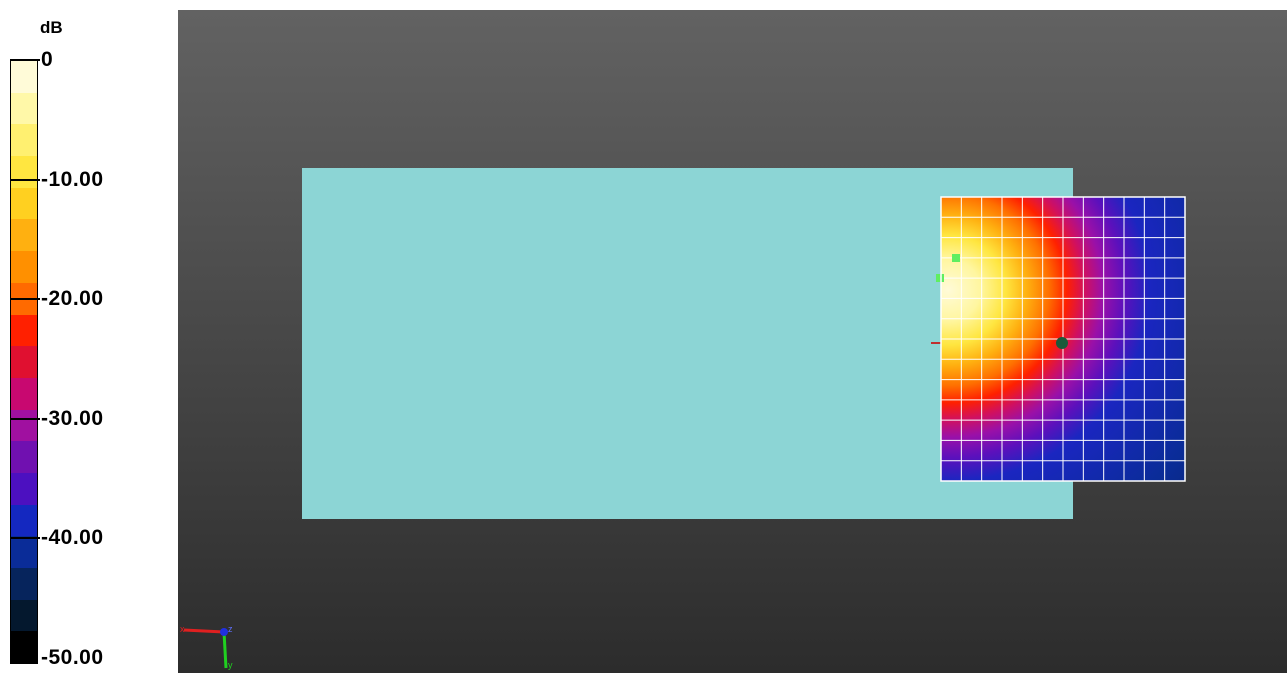 This screenshot has height=673, width=1287. I want to click on legend-color-bar, so click(24, 362).